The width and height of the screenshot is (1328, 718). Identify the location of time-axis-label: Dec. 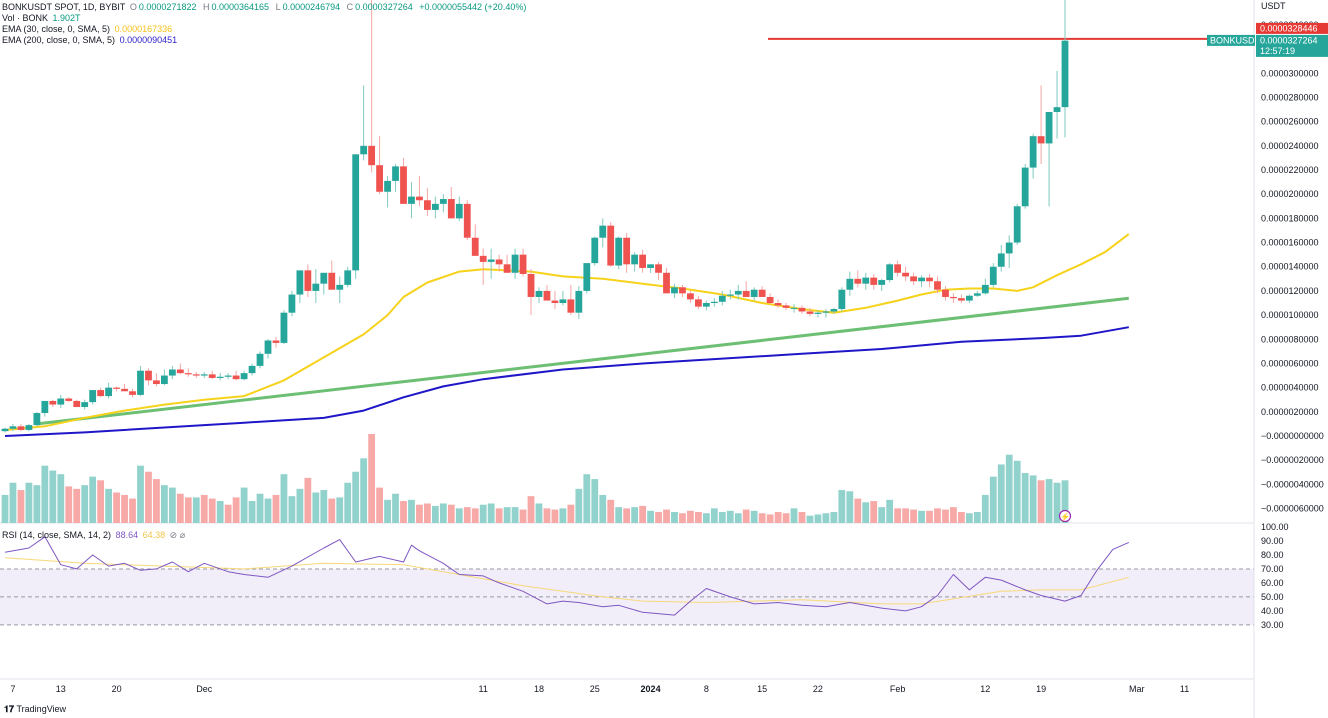
(204, 689).